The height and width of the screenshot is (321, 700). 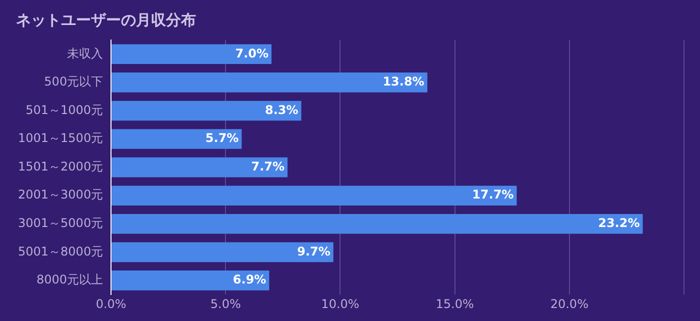 What do you see at coordinates (225, 303) in the screenshot?
I see `x-tick-label: 5.0%` at bounding box center [225, 303].